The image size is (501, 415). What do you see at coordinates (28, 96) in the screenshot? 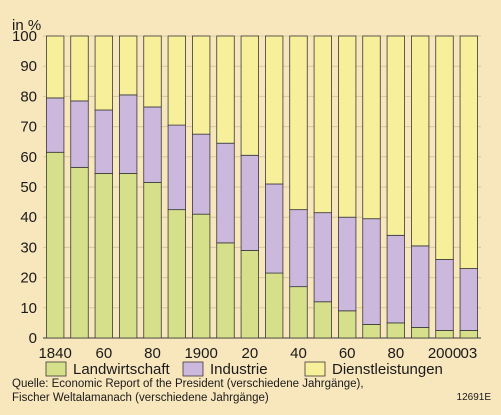
I see `y-tick-label: 80` at bounding box center [28, 96].